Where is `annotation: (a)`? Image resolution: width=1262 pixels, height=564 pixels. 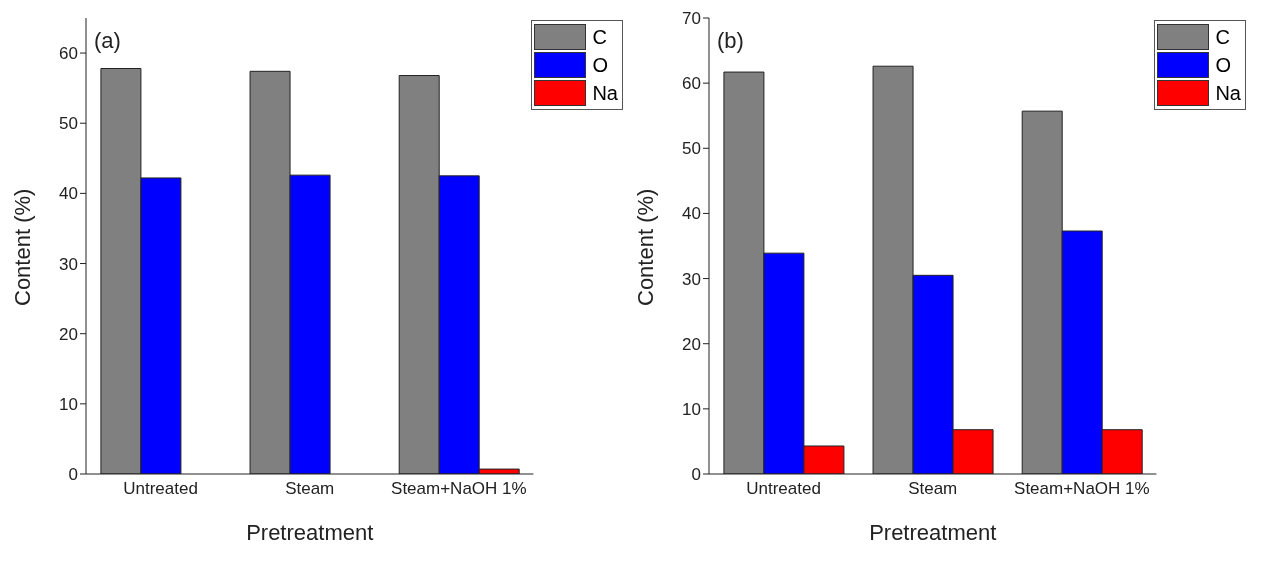
annotation: (a) is located at coordinates (107, 41).